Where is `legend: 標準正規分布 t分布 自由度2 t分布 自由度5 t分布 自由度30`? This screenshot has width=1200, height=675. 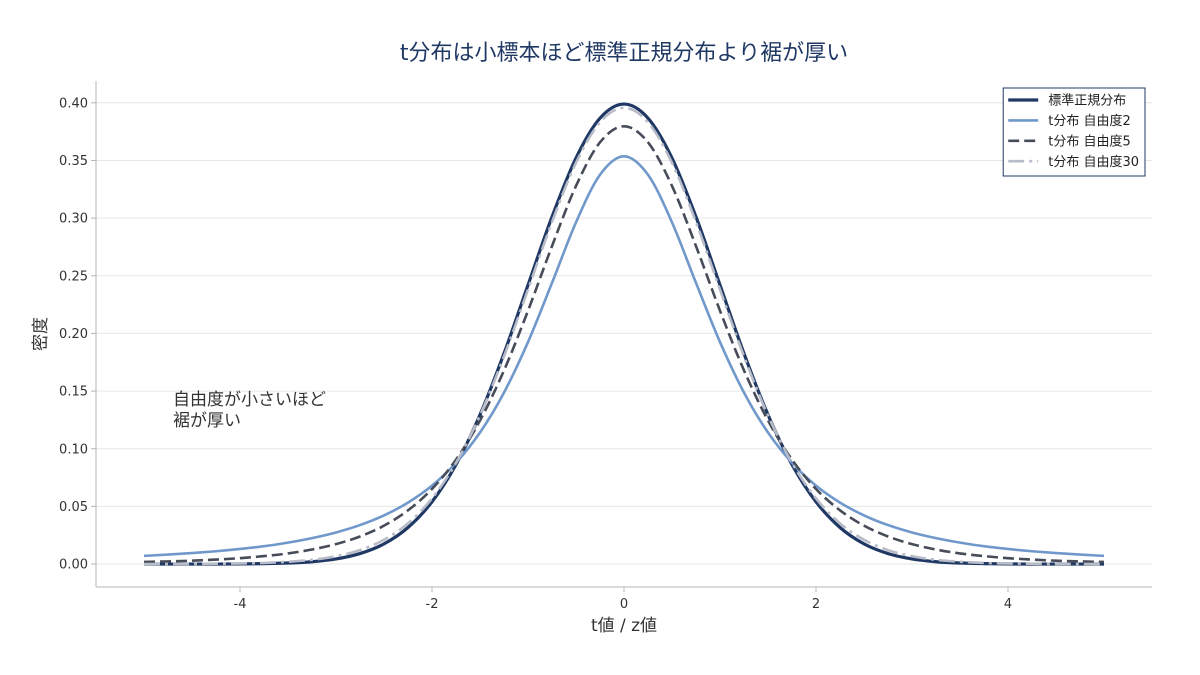
legend: 標準正規分布 t分布 自由度2 t分布 自由度5 t分布 自由度30 is located at coordinates (1074, 132).